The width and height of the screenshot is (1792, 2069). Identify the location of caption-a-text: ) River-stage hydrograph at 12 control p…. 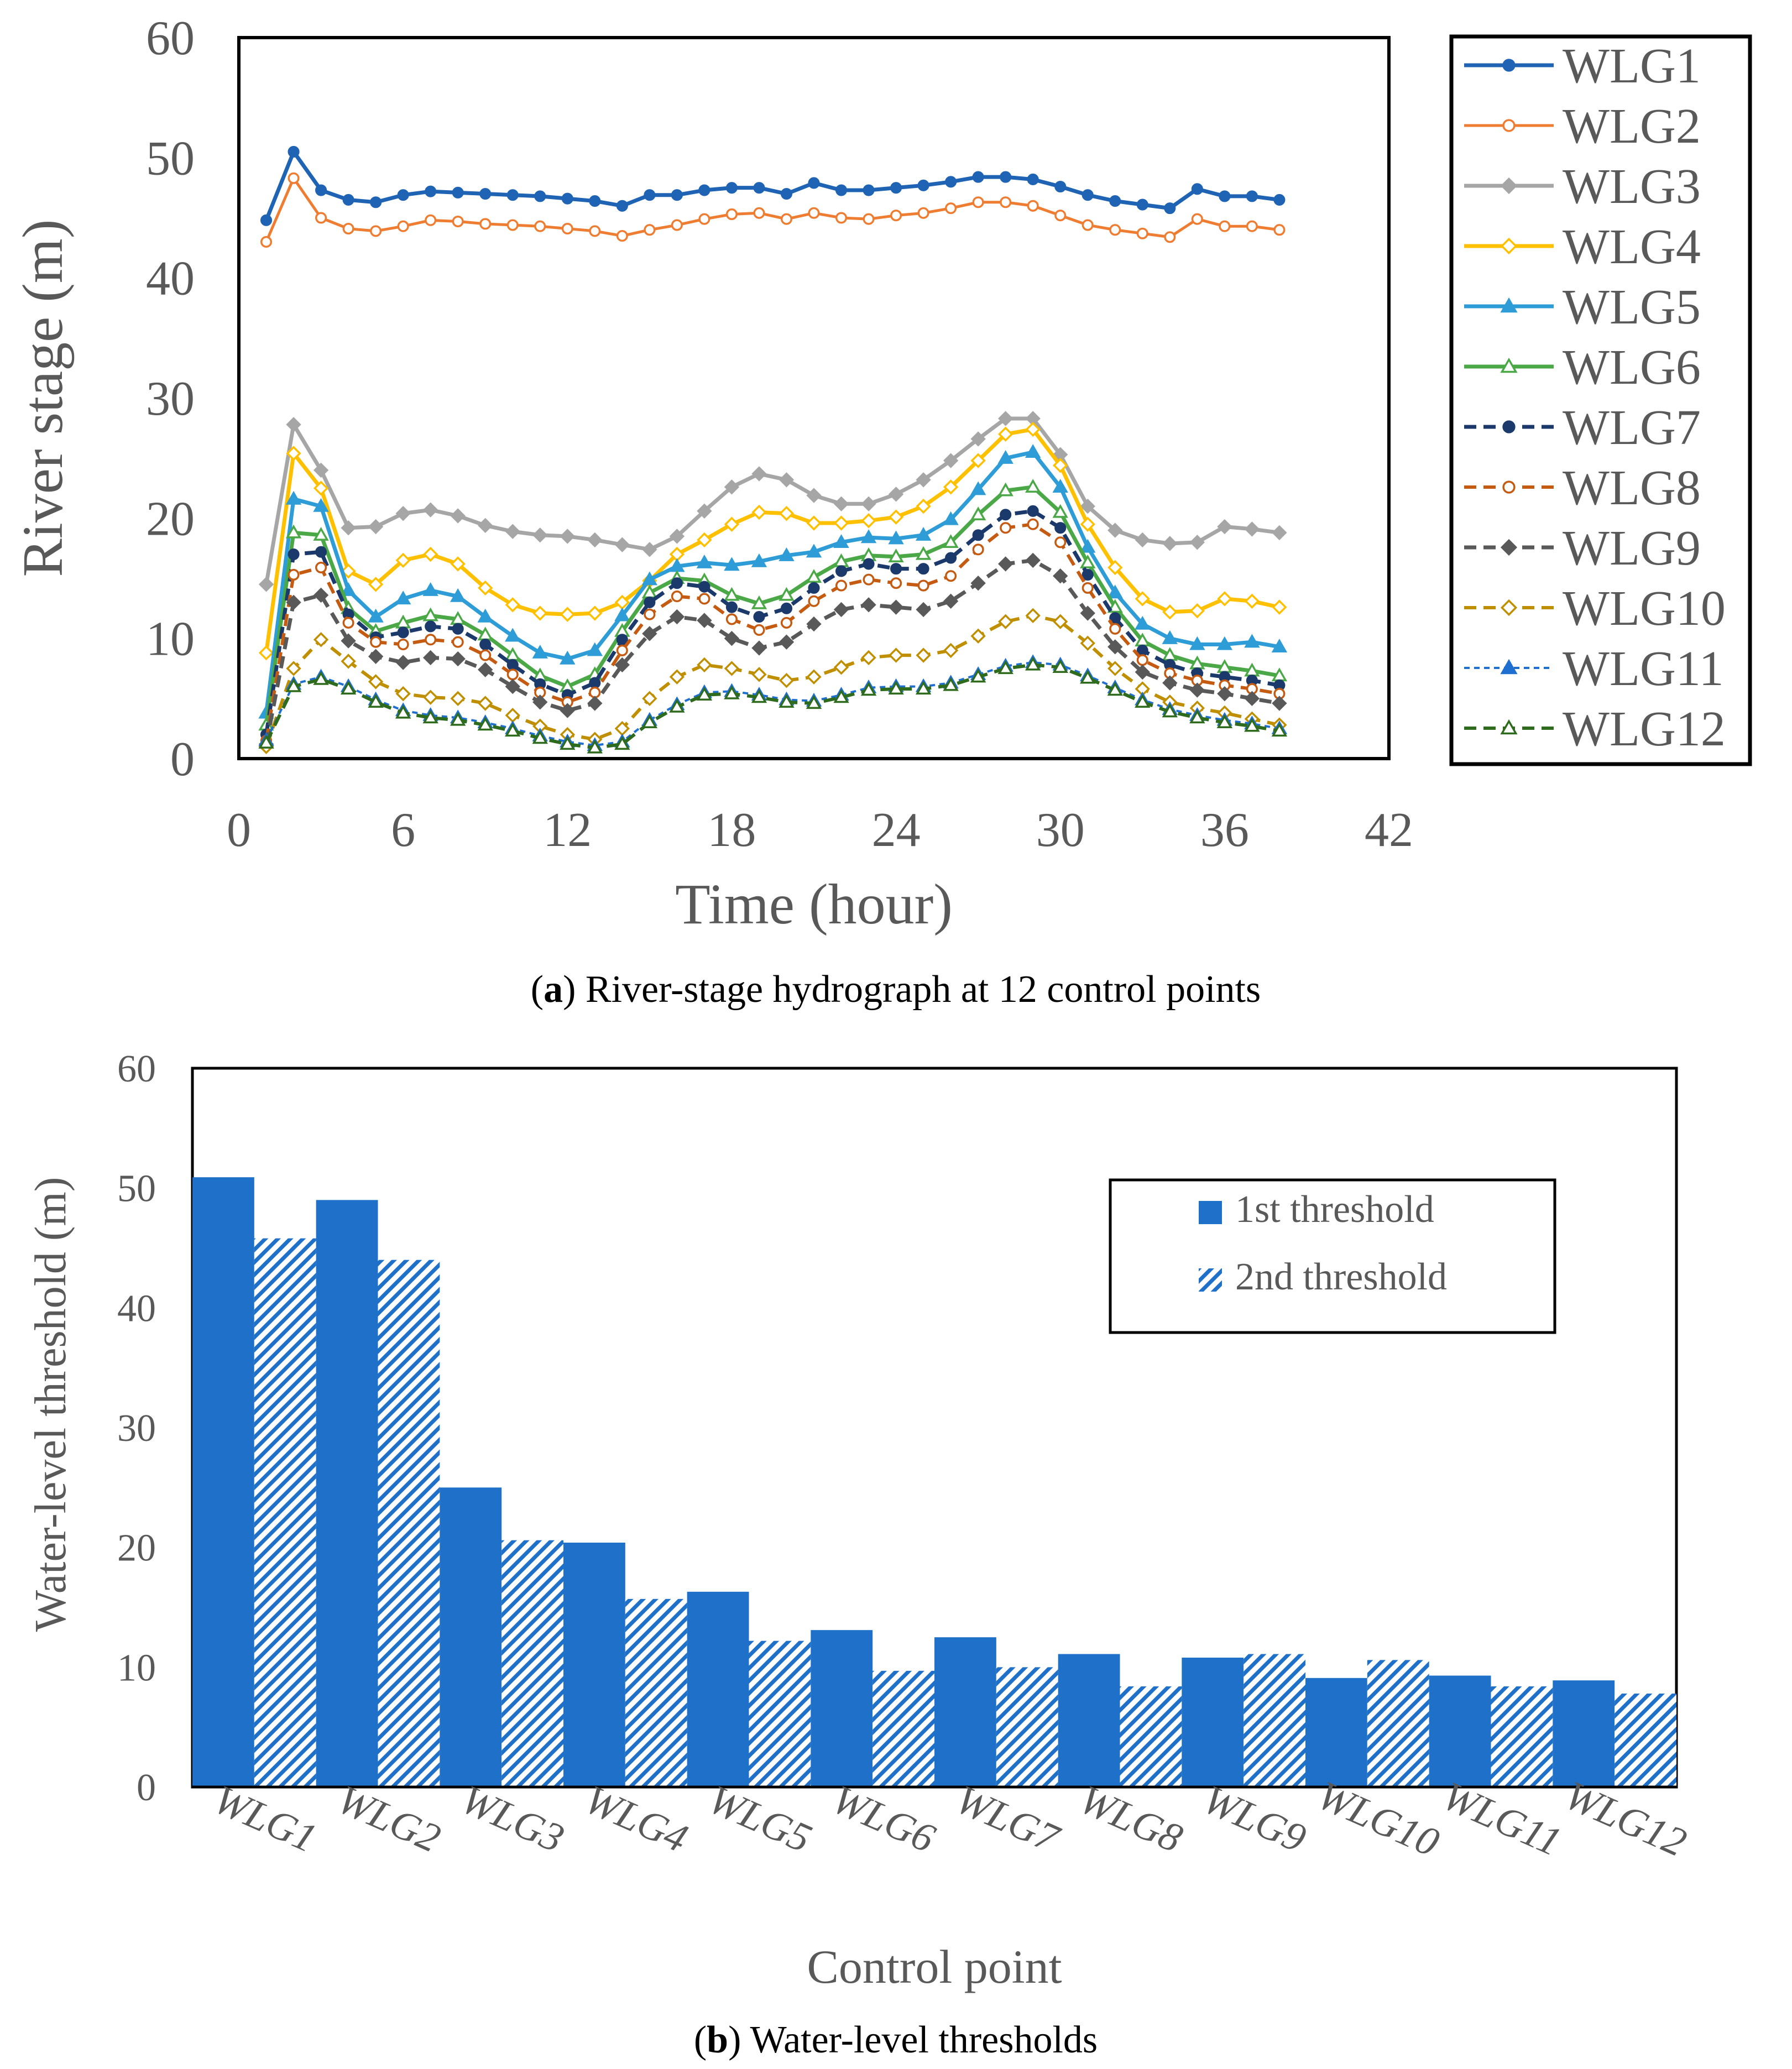
(912, 989).